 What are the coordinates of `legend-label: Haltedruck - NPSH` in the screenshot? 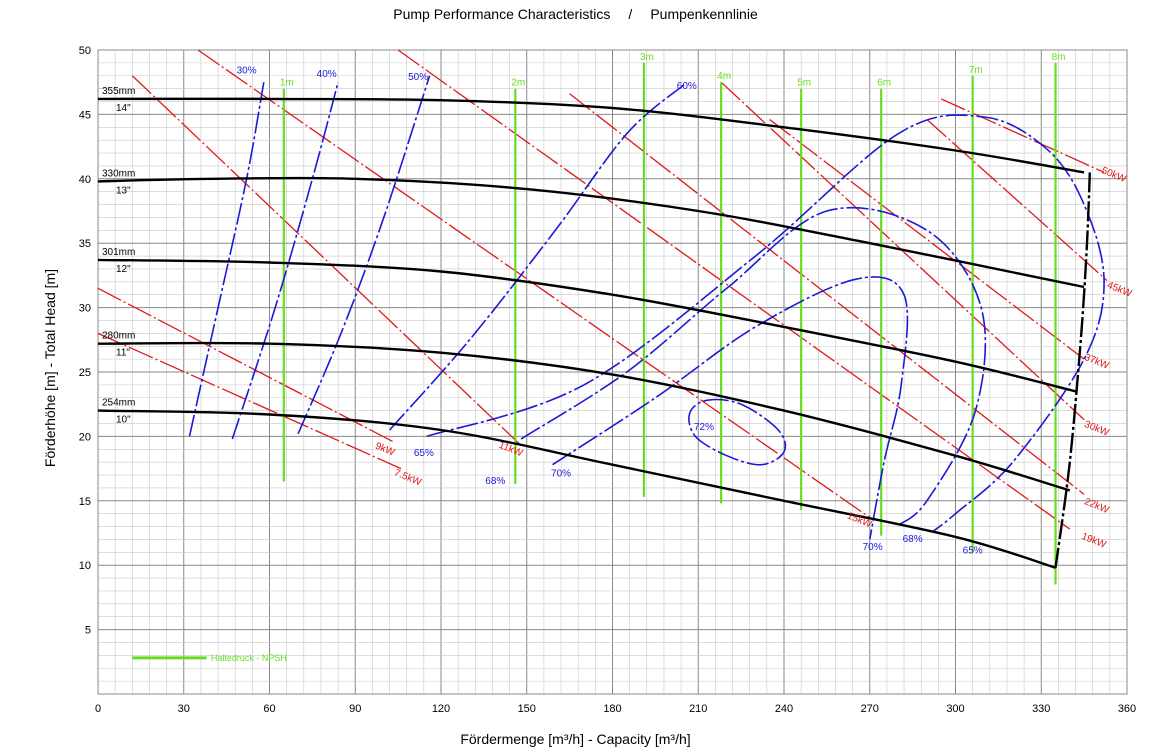 It's located at (249, 658).